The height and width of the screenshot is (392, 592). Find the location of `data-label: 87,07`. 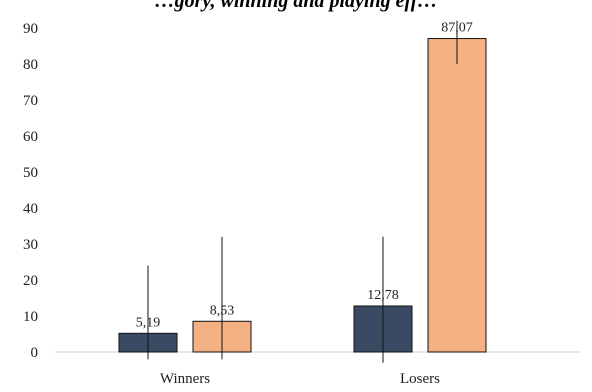

data-label: 87,07 is located at coordinates (457, 28).